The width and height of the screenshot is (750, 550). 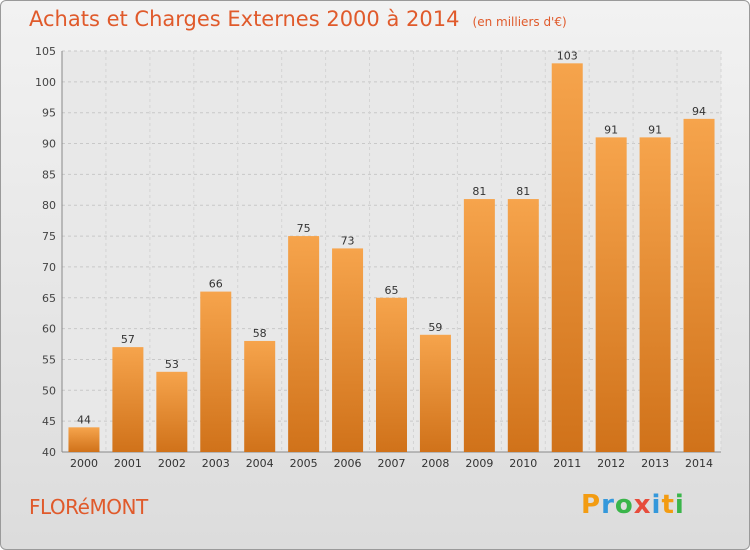 I want to click on x-tick-label: 2006, so click(x=348, y=463).